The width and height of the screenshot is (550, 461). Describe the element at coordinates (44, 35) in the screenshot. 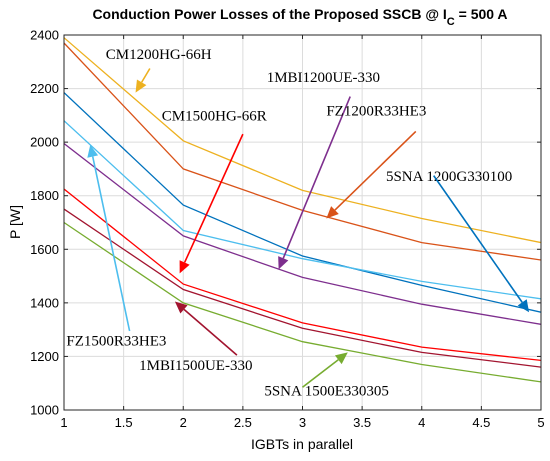

I see `y-tick-label: 2400` at that location.